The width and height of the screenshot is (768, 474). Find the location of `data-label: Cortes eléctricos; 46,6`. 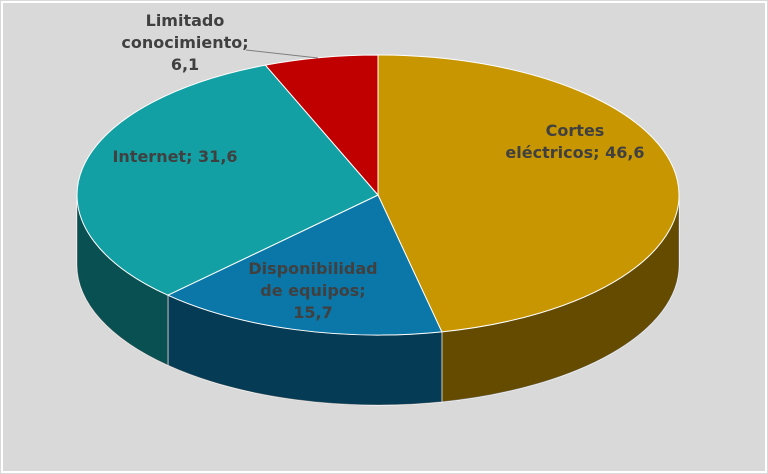

data-label: Cortes eléctricos; 46,6 is located at coordinates (575, 141).